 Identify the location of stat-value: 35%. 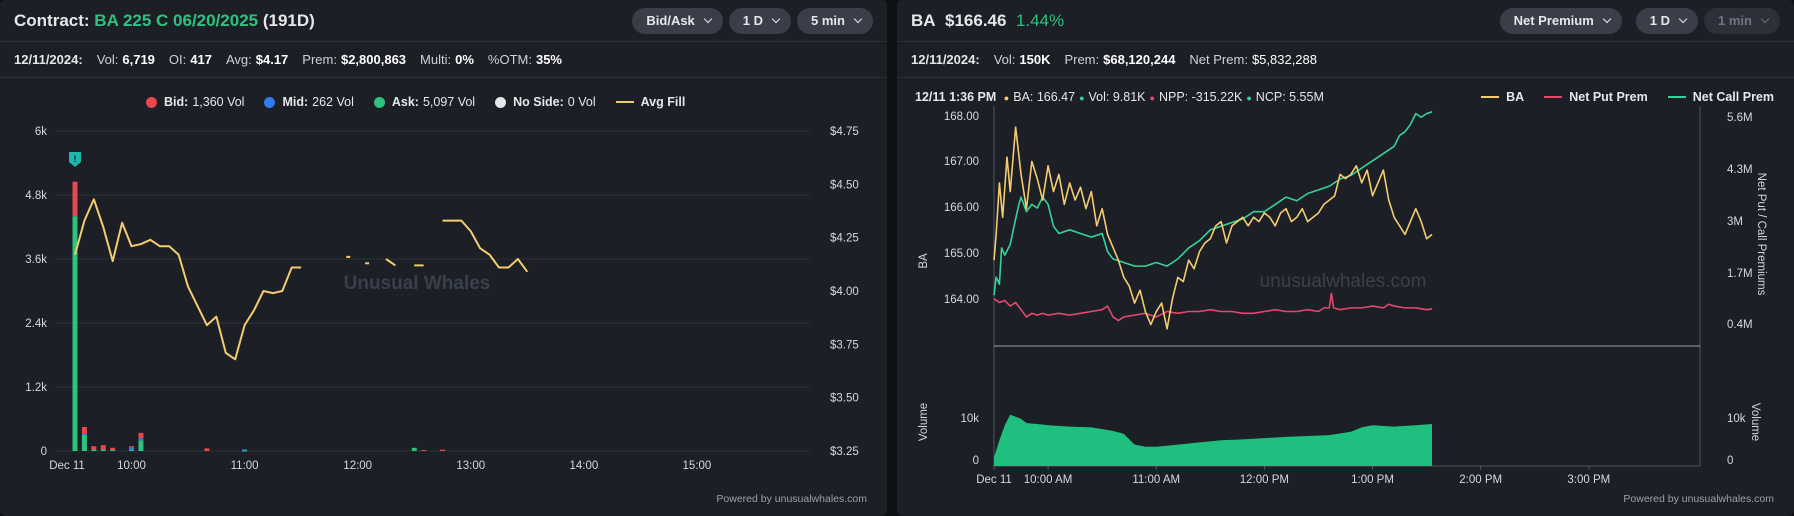
(548, 59).